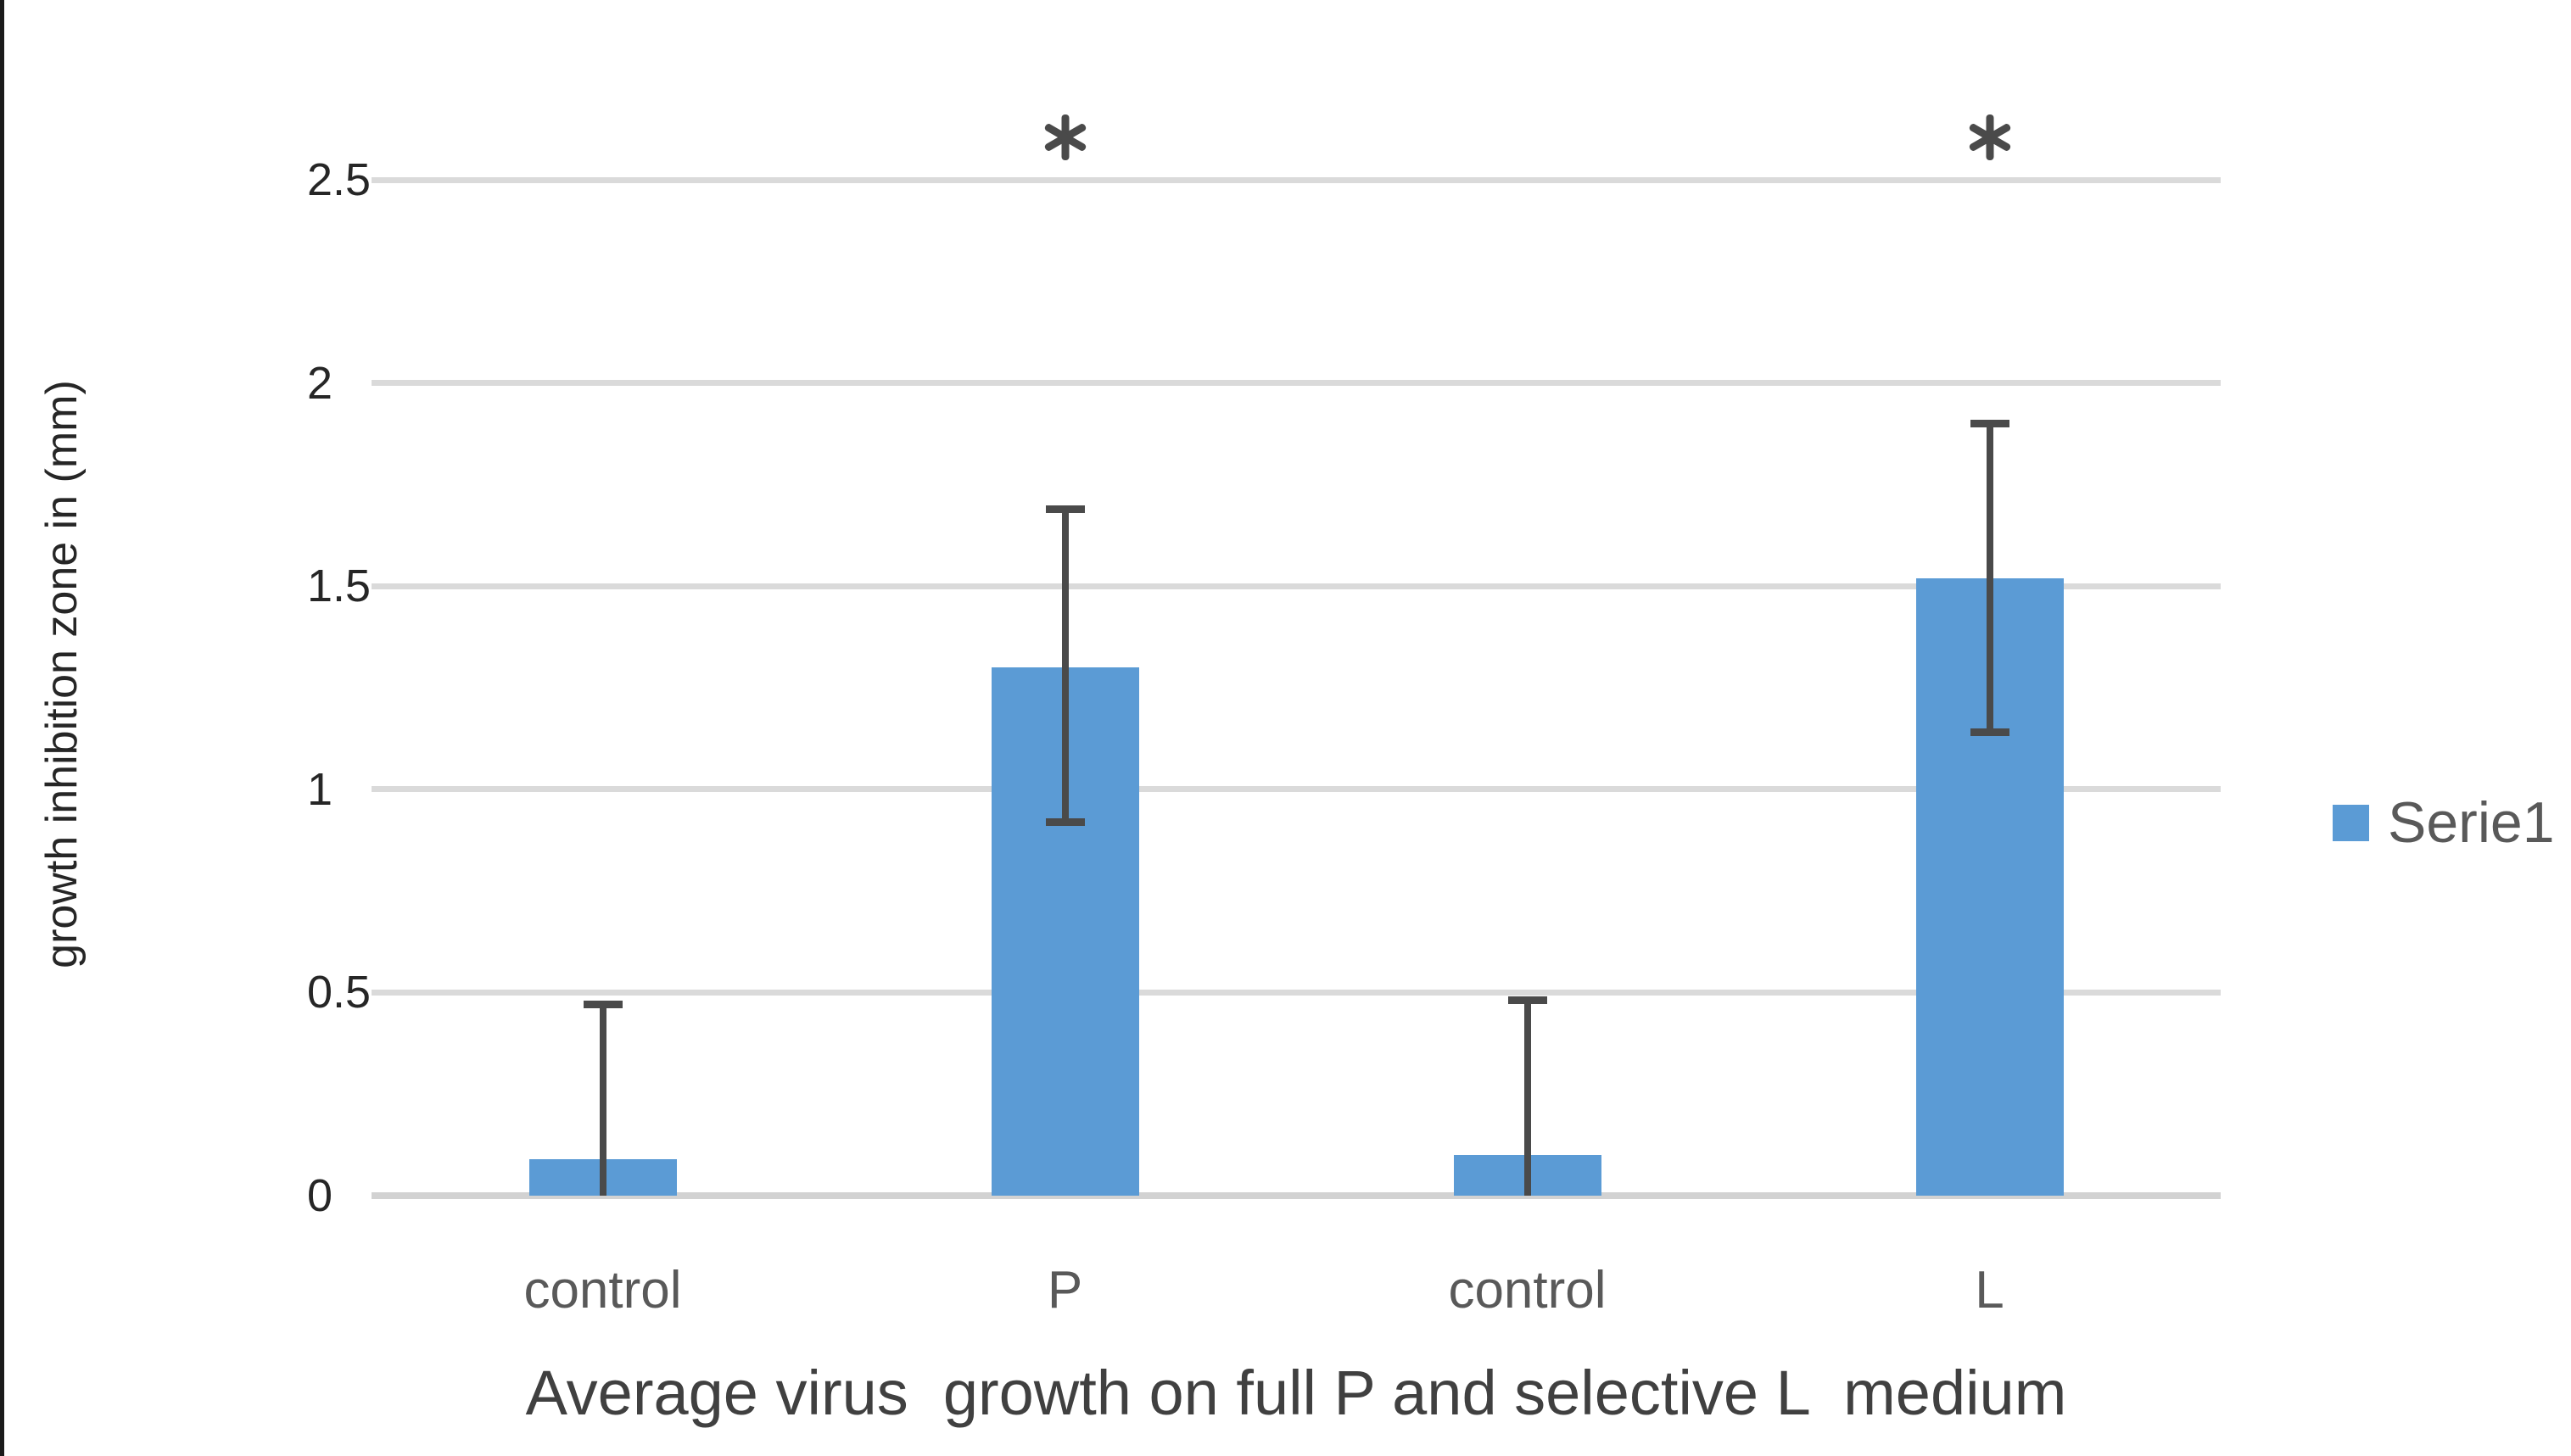 Image resolution: width=2571 pixels, height=1456 pixels. What do you see at coordinates (1989, 1290) in the screenshot?
I see `x-category-label: L` at bounding box center [1989, 1290].